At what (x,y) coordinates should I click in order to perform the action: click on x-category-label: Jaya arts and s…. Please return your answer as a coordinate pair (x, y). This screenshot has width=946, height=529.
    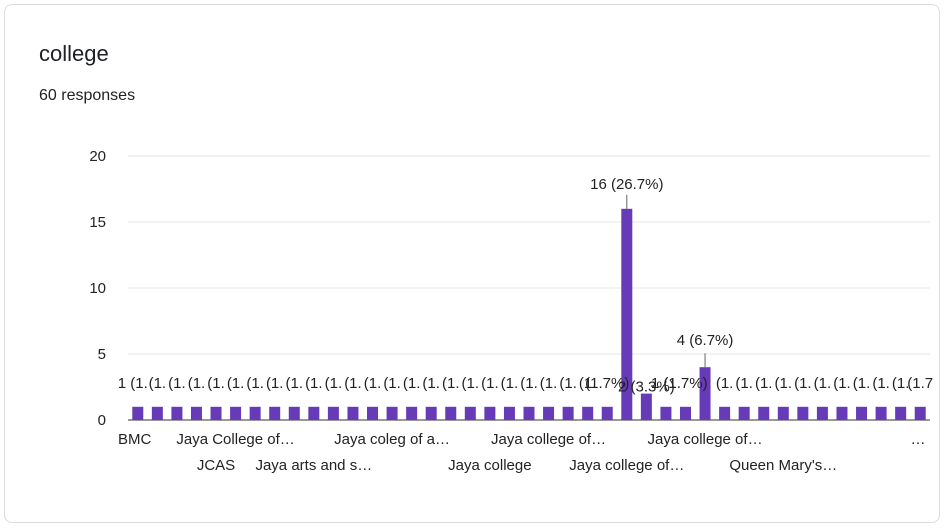
    Looking at the image, I should click on (313, 465).